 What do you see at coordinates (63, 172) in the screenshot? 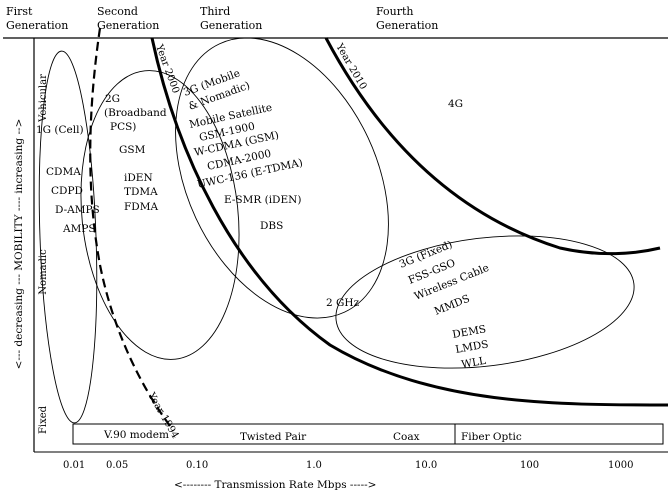
I see `label-cdma: CDMA` at bounding box center [63, 172].